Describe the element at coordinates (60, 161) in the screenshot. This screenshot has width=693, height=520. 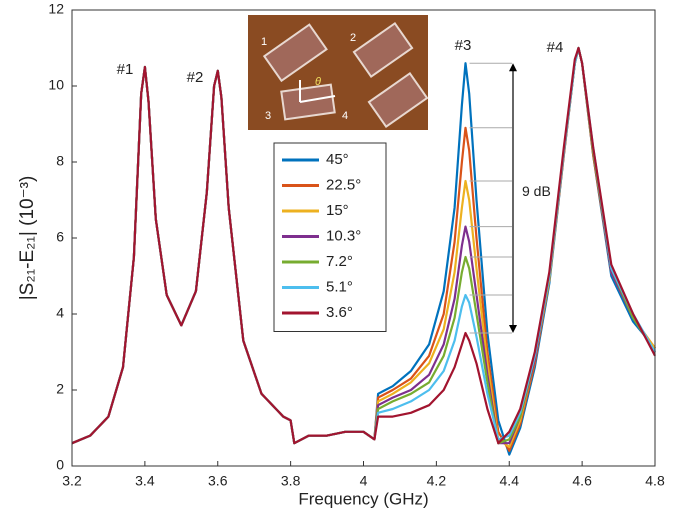
I see `y-tick-label: 8` at that location.